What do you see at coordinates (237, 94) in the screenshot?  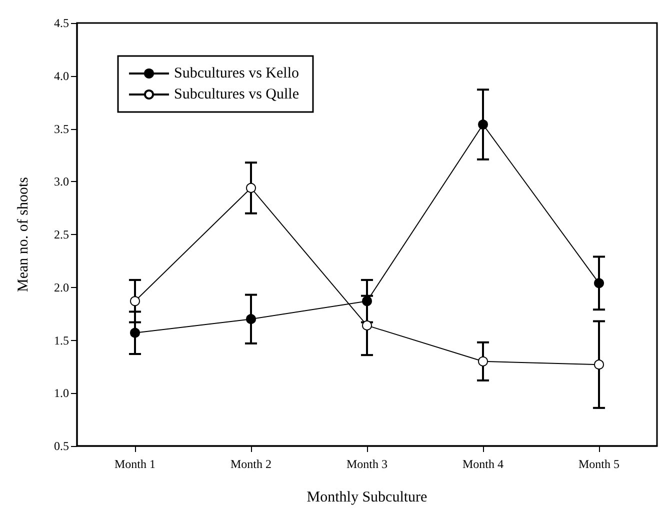 I see `legend-label: Subcultures vs Qulle` at bounding box center [237, 94].